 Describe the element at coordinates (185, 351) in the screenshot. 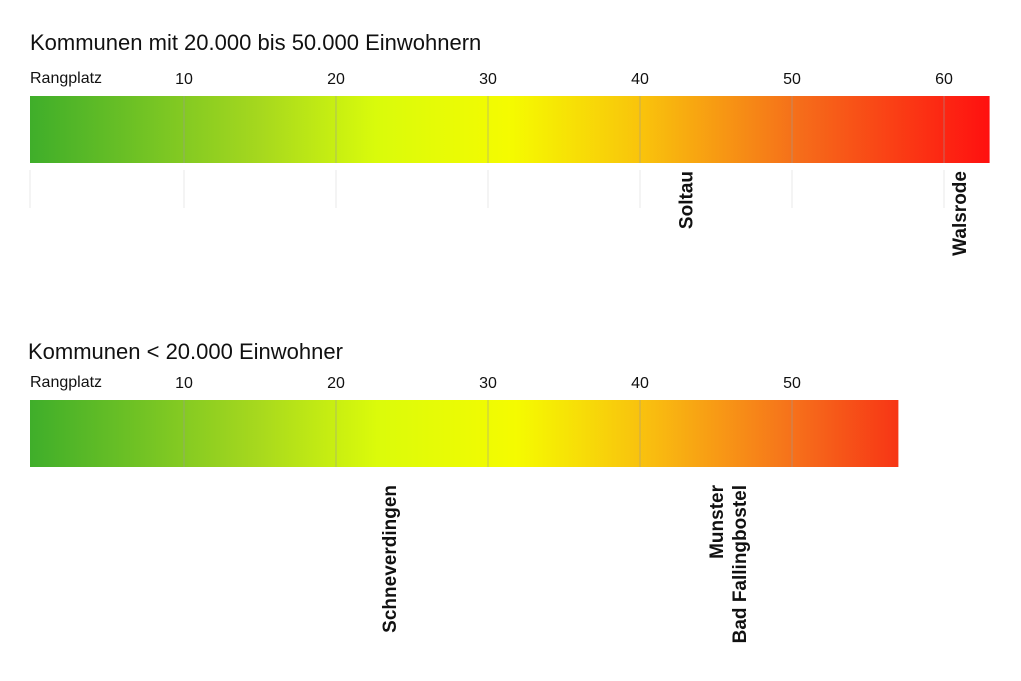

I see `chart-title: Kommunen < 20.000 Einwohner` at that location.